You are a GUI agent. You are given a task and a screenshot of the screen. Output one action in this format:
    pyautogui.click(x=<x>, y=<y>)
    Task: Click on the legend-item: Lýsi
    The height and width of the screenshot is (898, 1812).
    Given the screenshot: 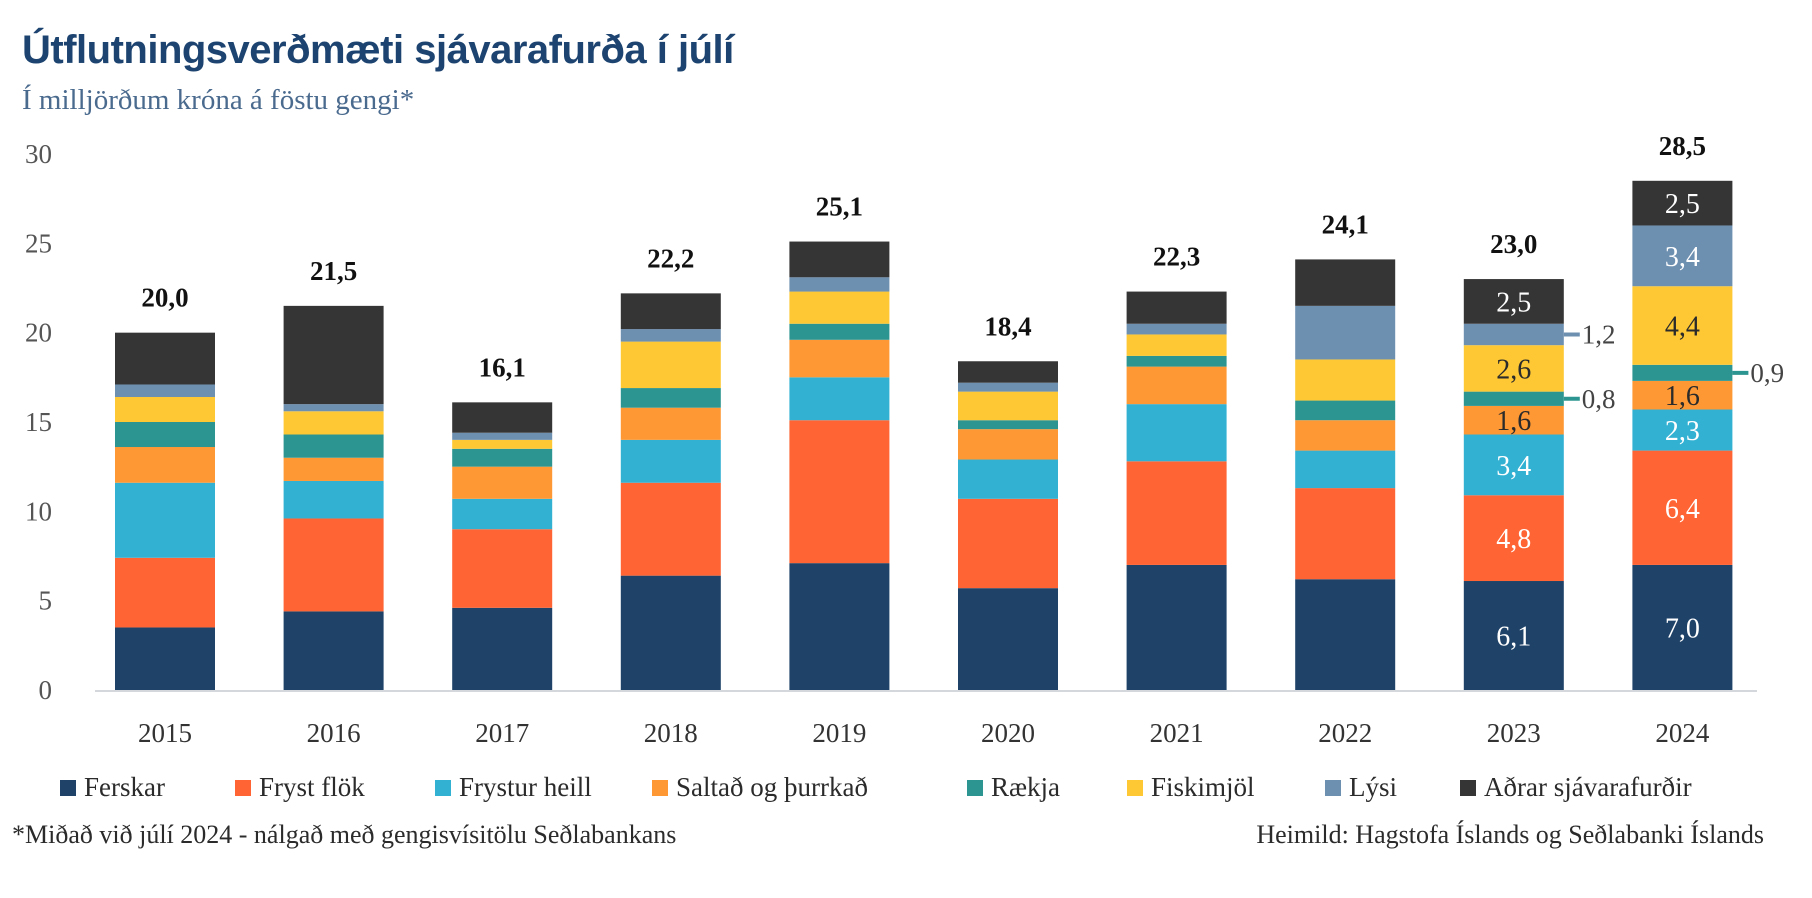 What is the action you would take?
    pyautogui.click(x=1361, y=787)
    